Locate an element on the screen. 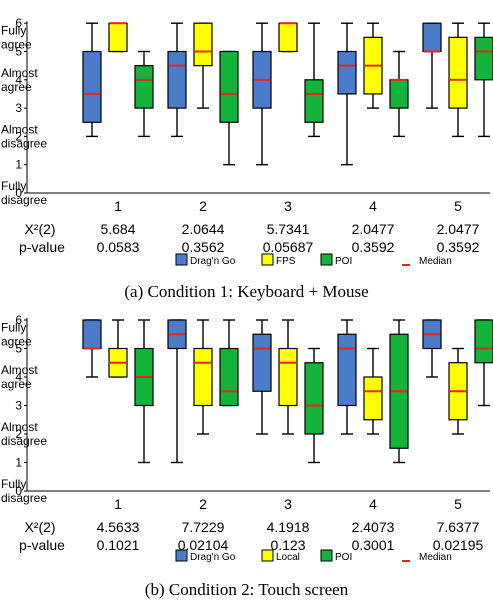  b-level-label: Almost disagree is located at coordinates (24, 434).